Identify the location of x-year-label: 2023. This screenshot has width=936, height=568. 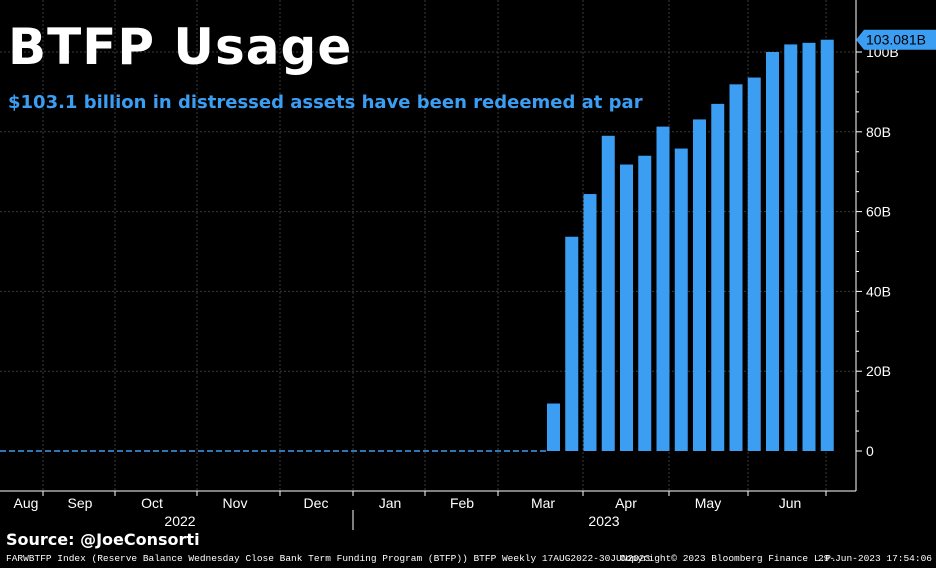
(603, 521).